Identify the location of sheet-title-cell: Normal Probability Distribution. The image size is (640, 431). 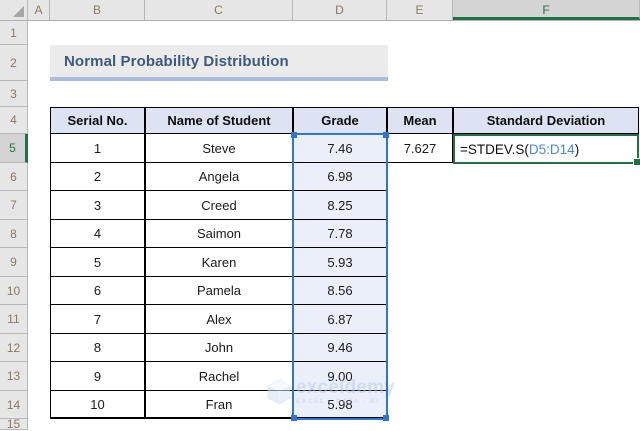
(219, 63).